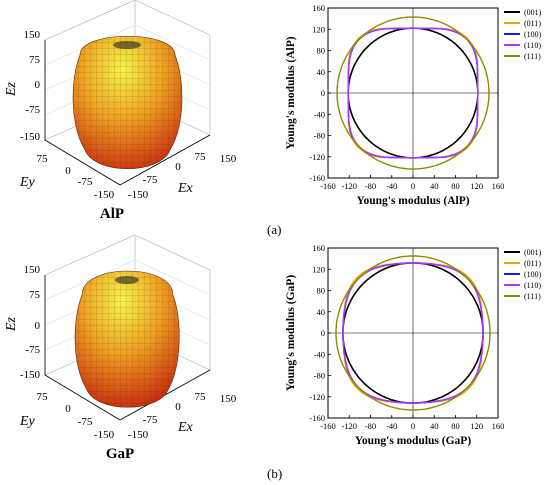  Describe the element at coordinates (412, 201) in the screenshot. I see `x-axis-label: Young's modulus (AlP)` at that location.